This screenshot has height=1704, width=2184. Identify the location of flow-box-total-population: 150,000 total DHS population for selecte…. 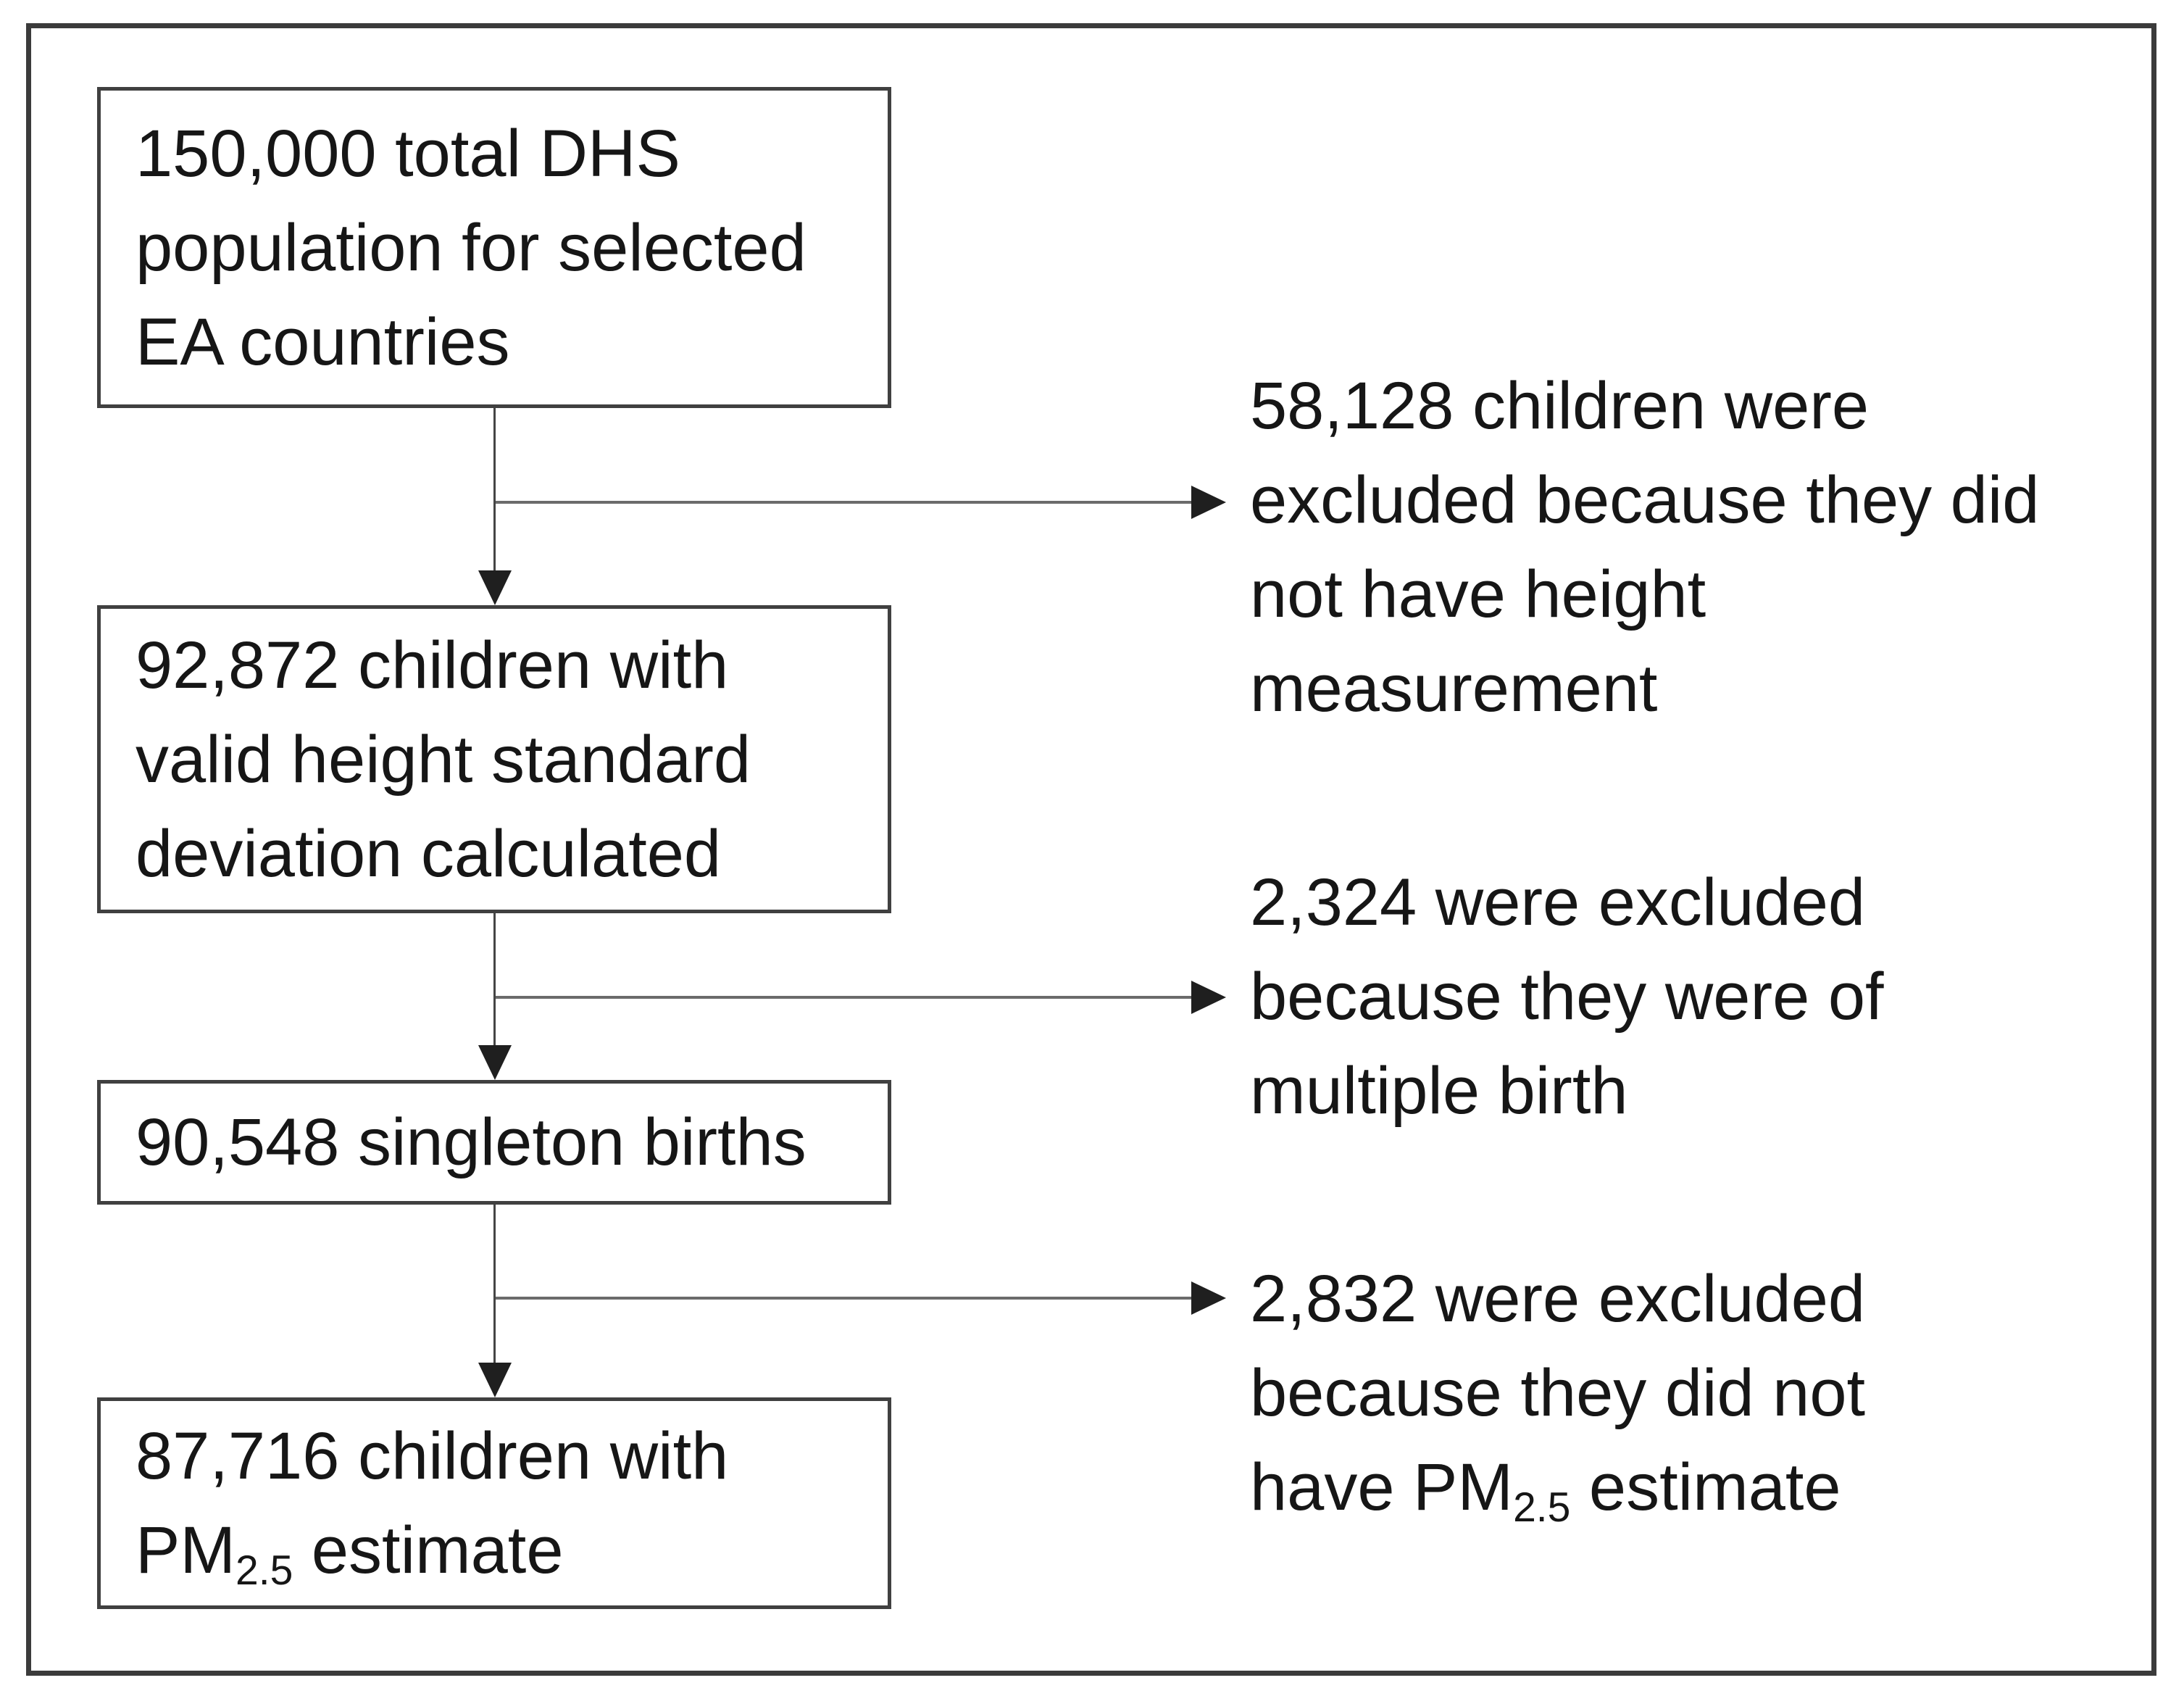
(494, 247).